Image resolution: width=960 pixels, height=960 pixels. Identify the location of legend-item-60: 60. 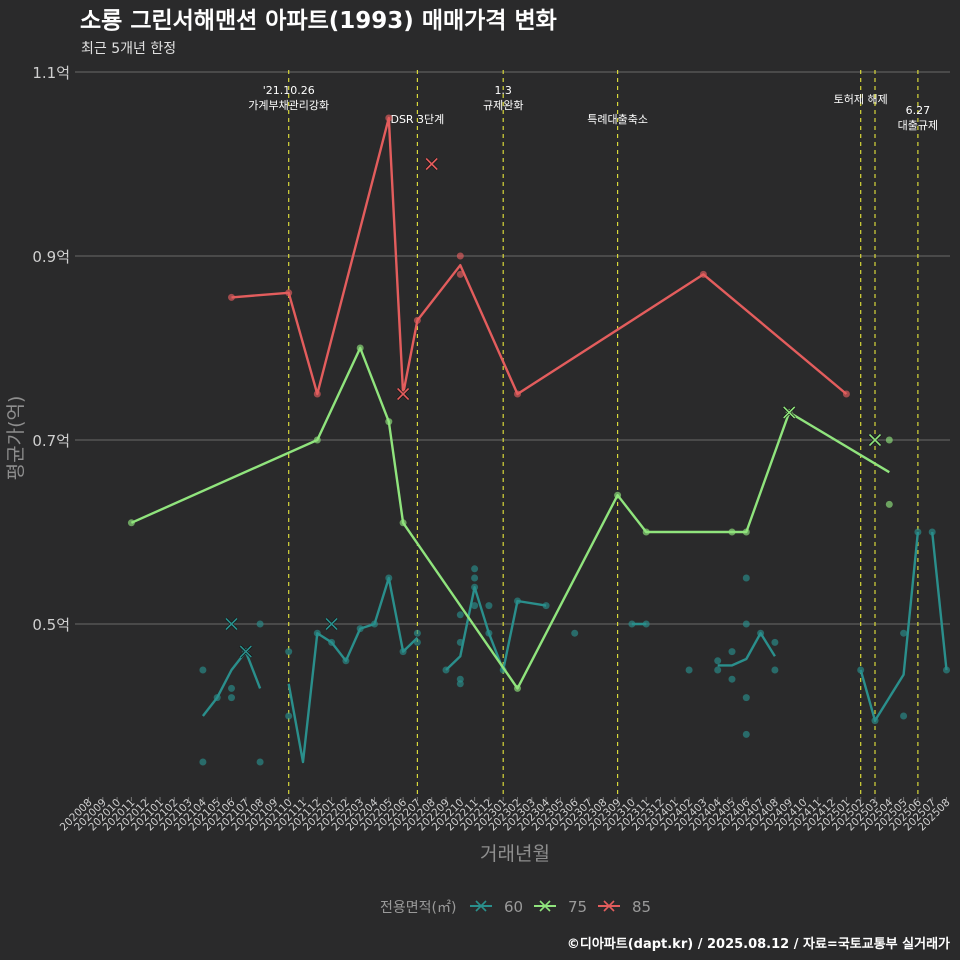
(496, 907).